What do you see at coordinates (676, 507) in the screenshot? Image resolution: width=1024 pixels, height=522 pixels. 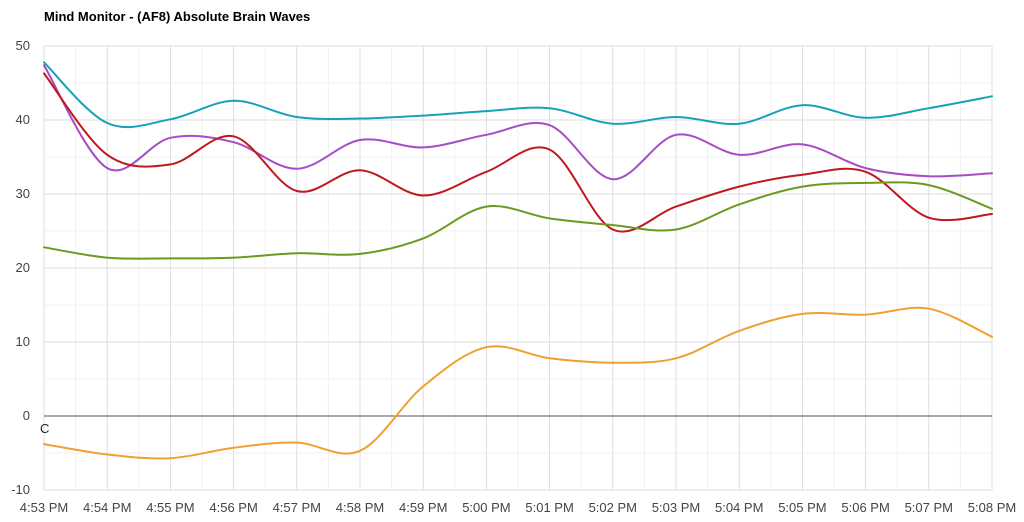 I see `x-tick-label: 5:03 PM` at bounding box center [676, 507].